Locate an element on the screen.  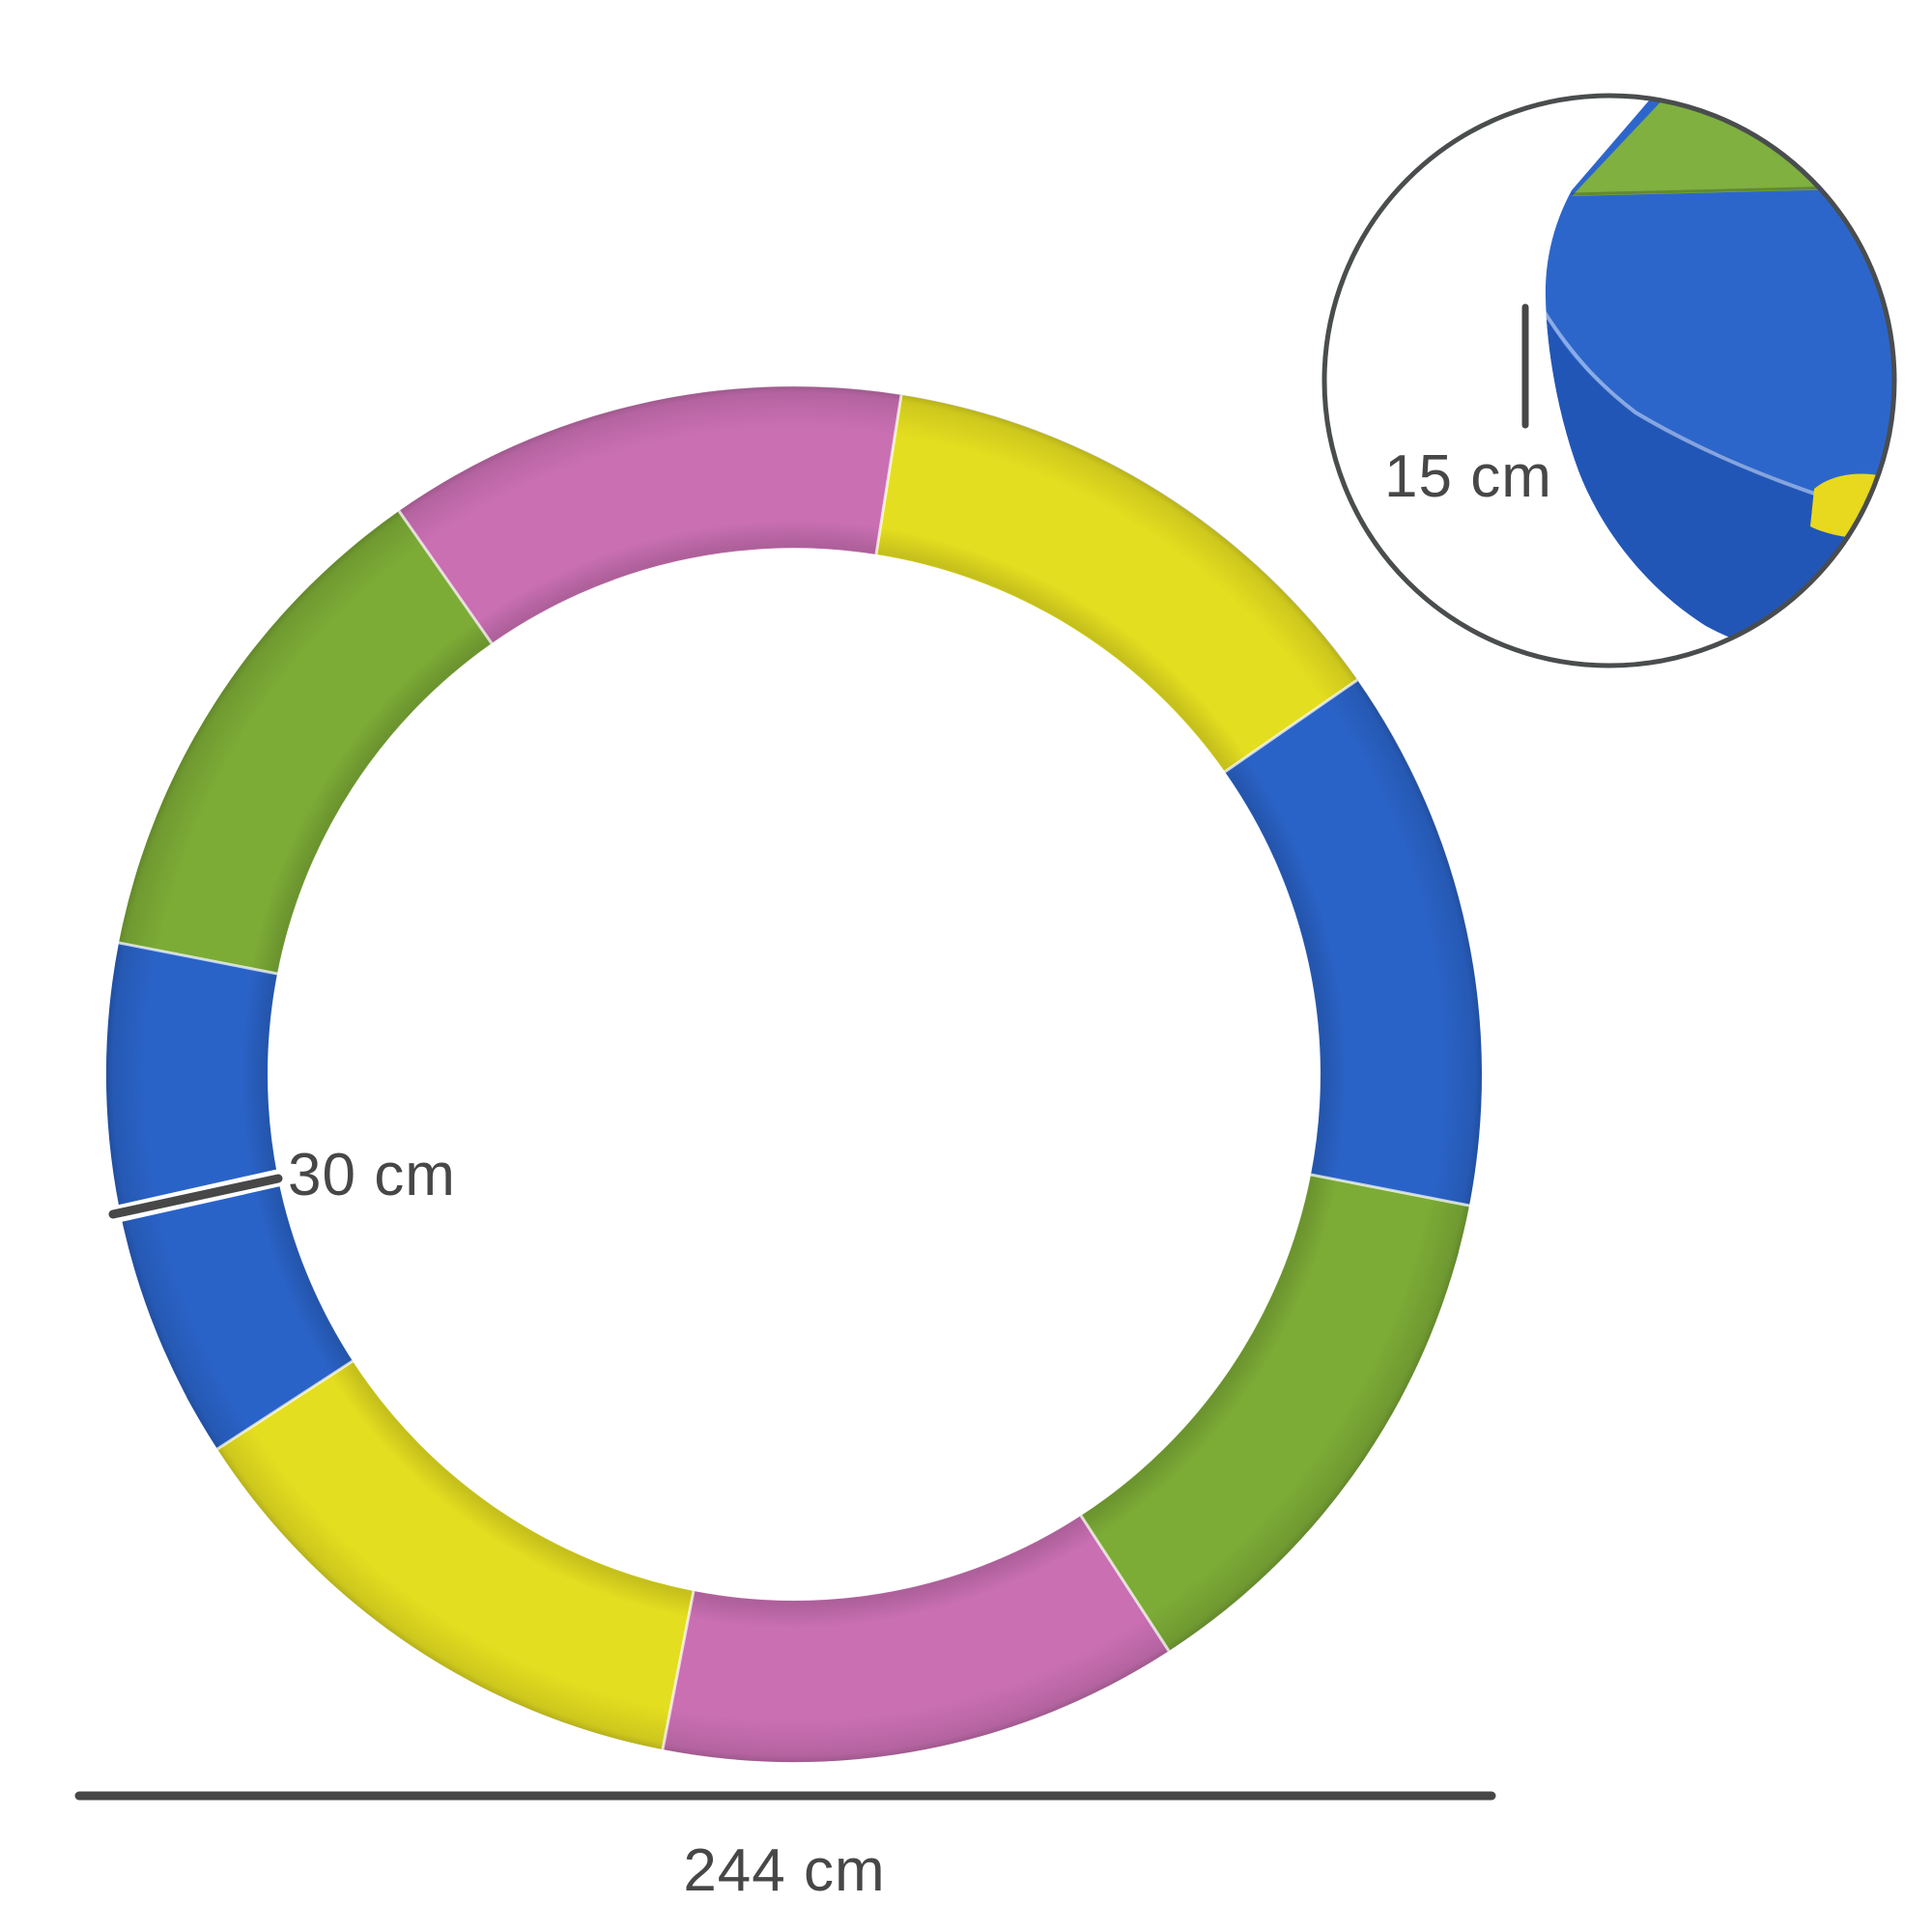
inset-closeup is located at coordinates (1609, 380).